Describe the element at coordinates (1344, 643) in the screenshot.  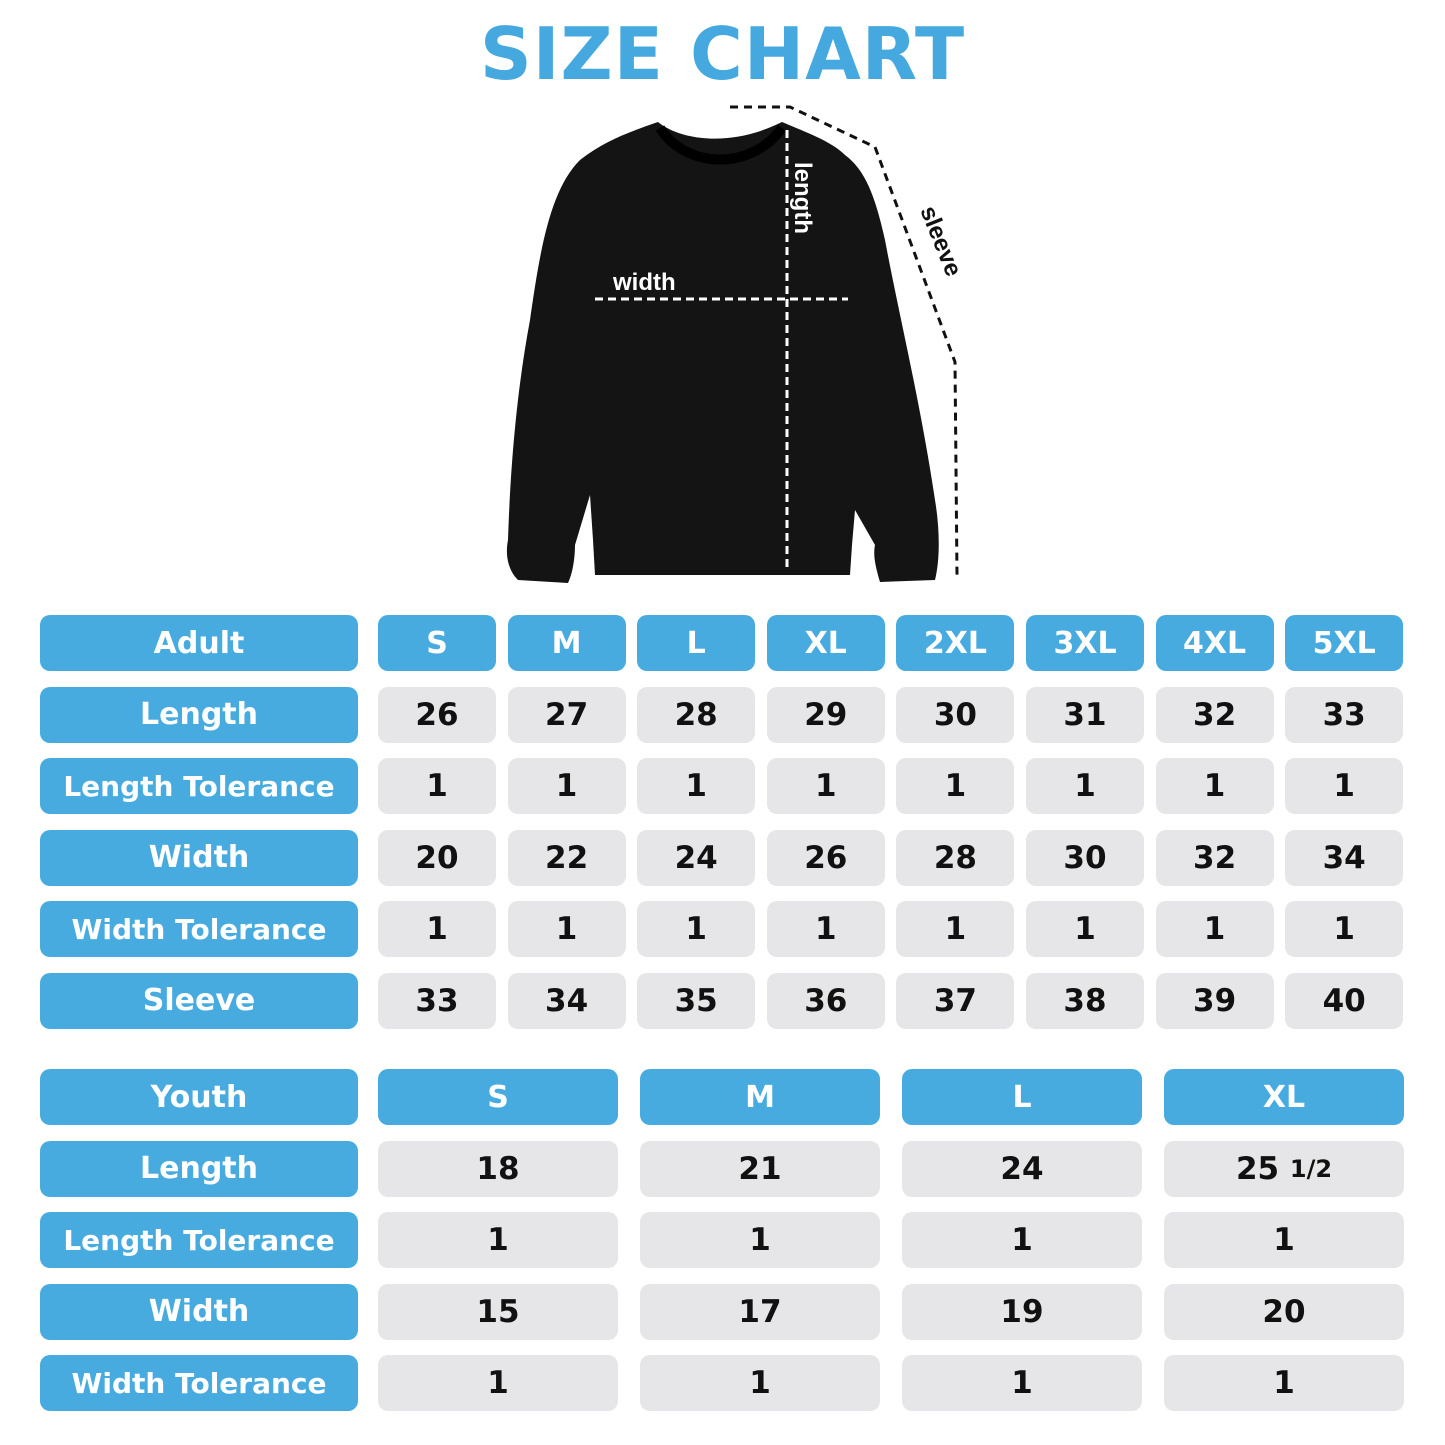
I see `size-header-5xl: 5XL` at that location.